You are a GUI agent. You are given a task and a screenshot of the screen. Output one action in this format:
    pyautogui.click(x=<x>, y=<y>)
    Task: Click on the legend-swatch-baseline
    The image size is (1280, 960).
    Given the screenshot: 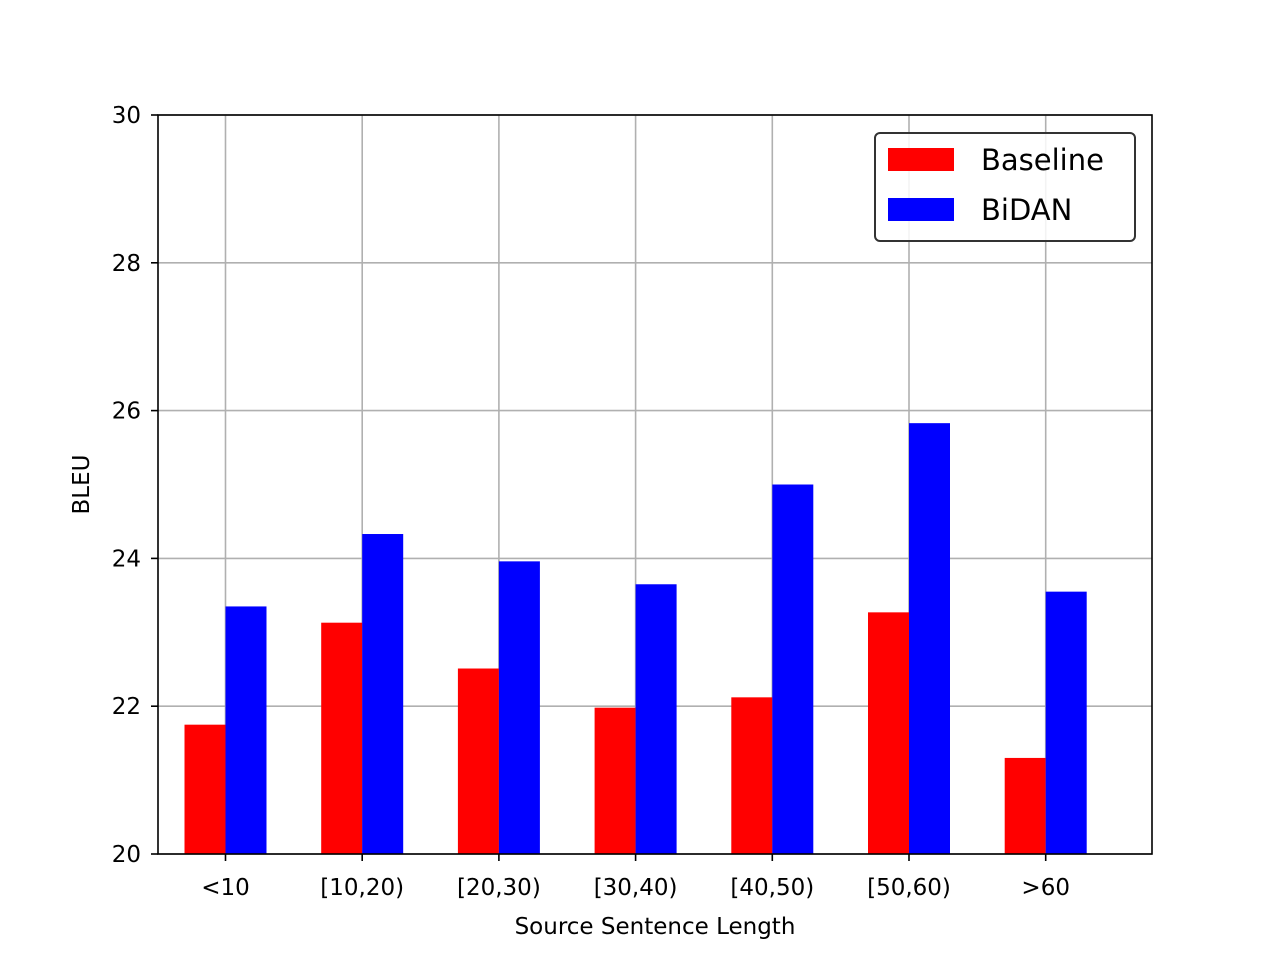 What is the action you would take?
    pyautogui.click(x=921, y=159)
    